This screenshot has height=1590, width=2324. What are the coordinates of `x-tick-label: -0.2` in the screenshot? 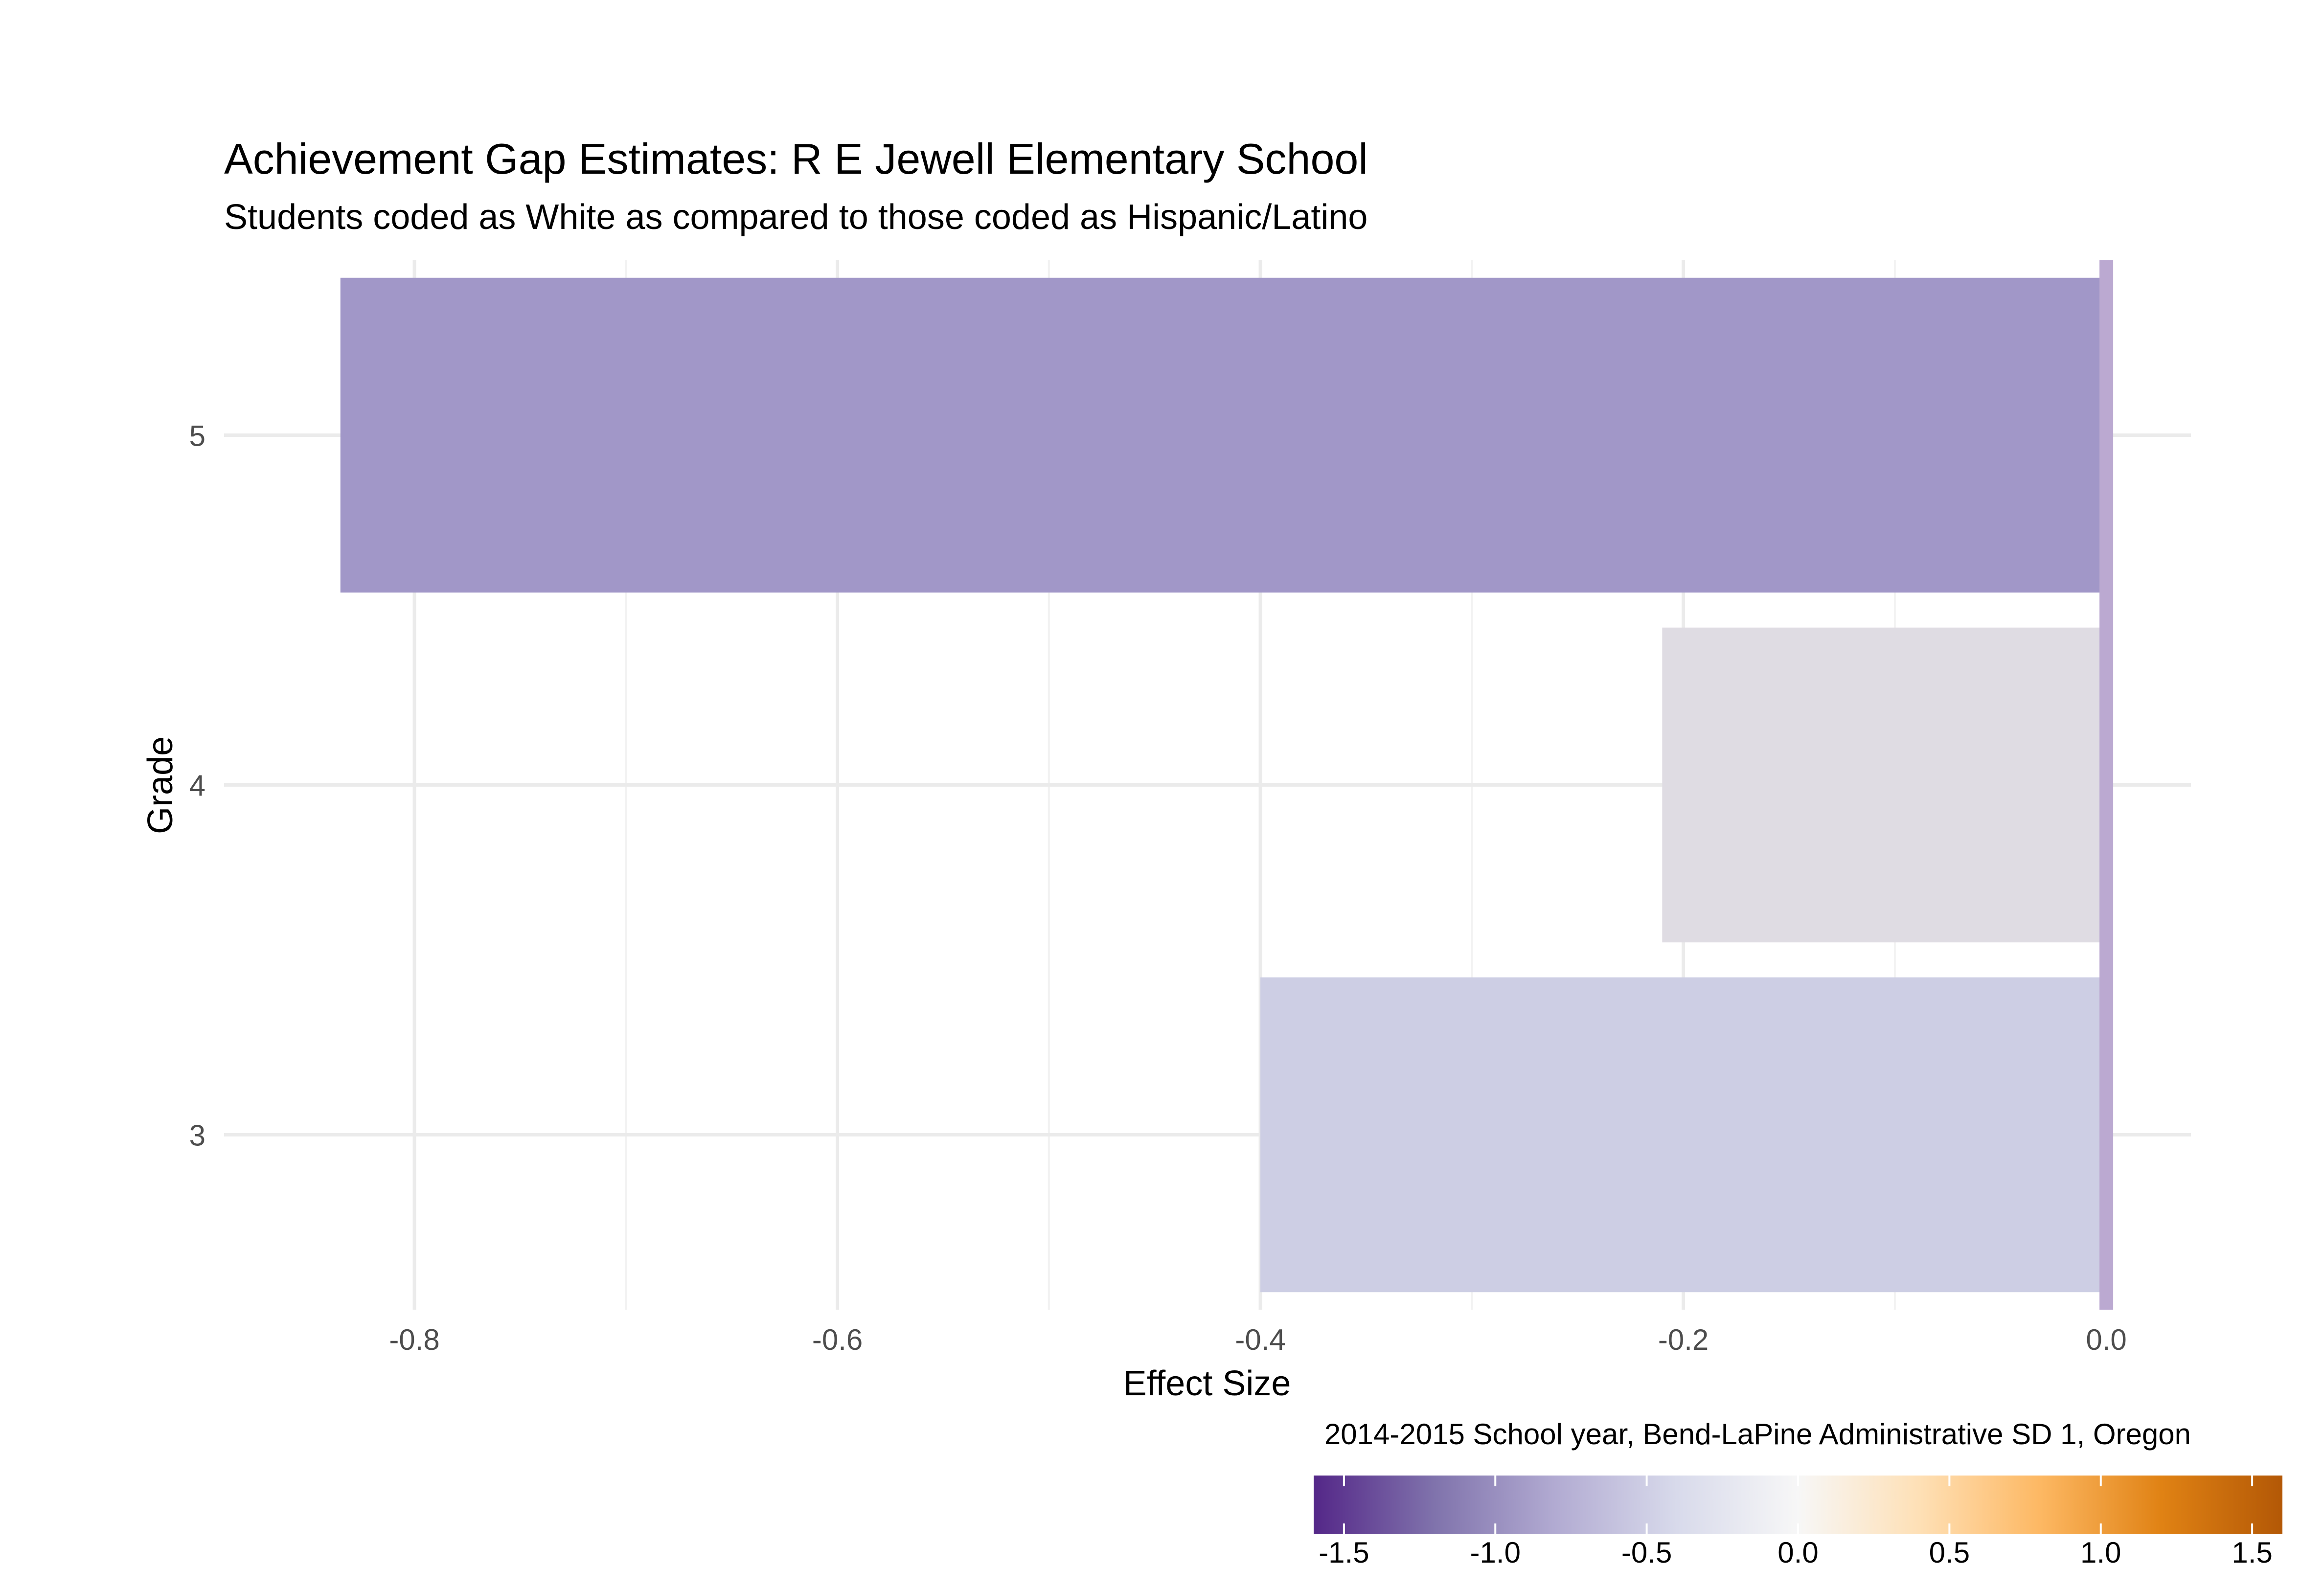 It's located at (1684, 1340).